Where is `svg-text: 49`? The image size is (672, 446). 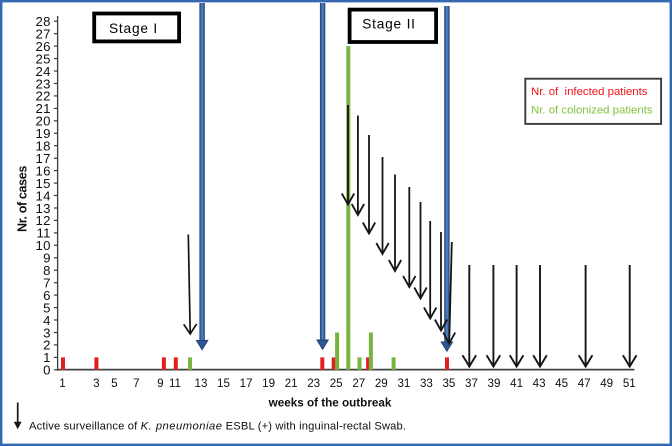
svg-text: 49 is located at coordinates (606, 383).